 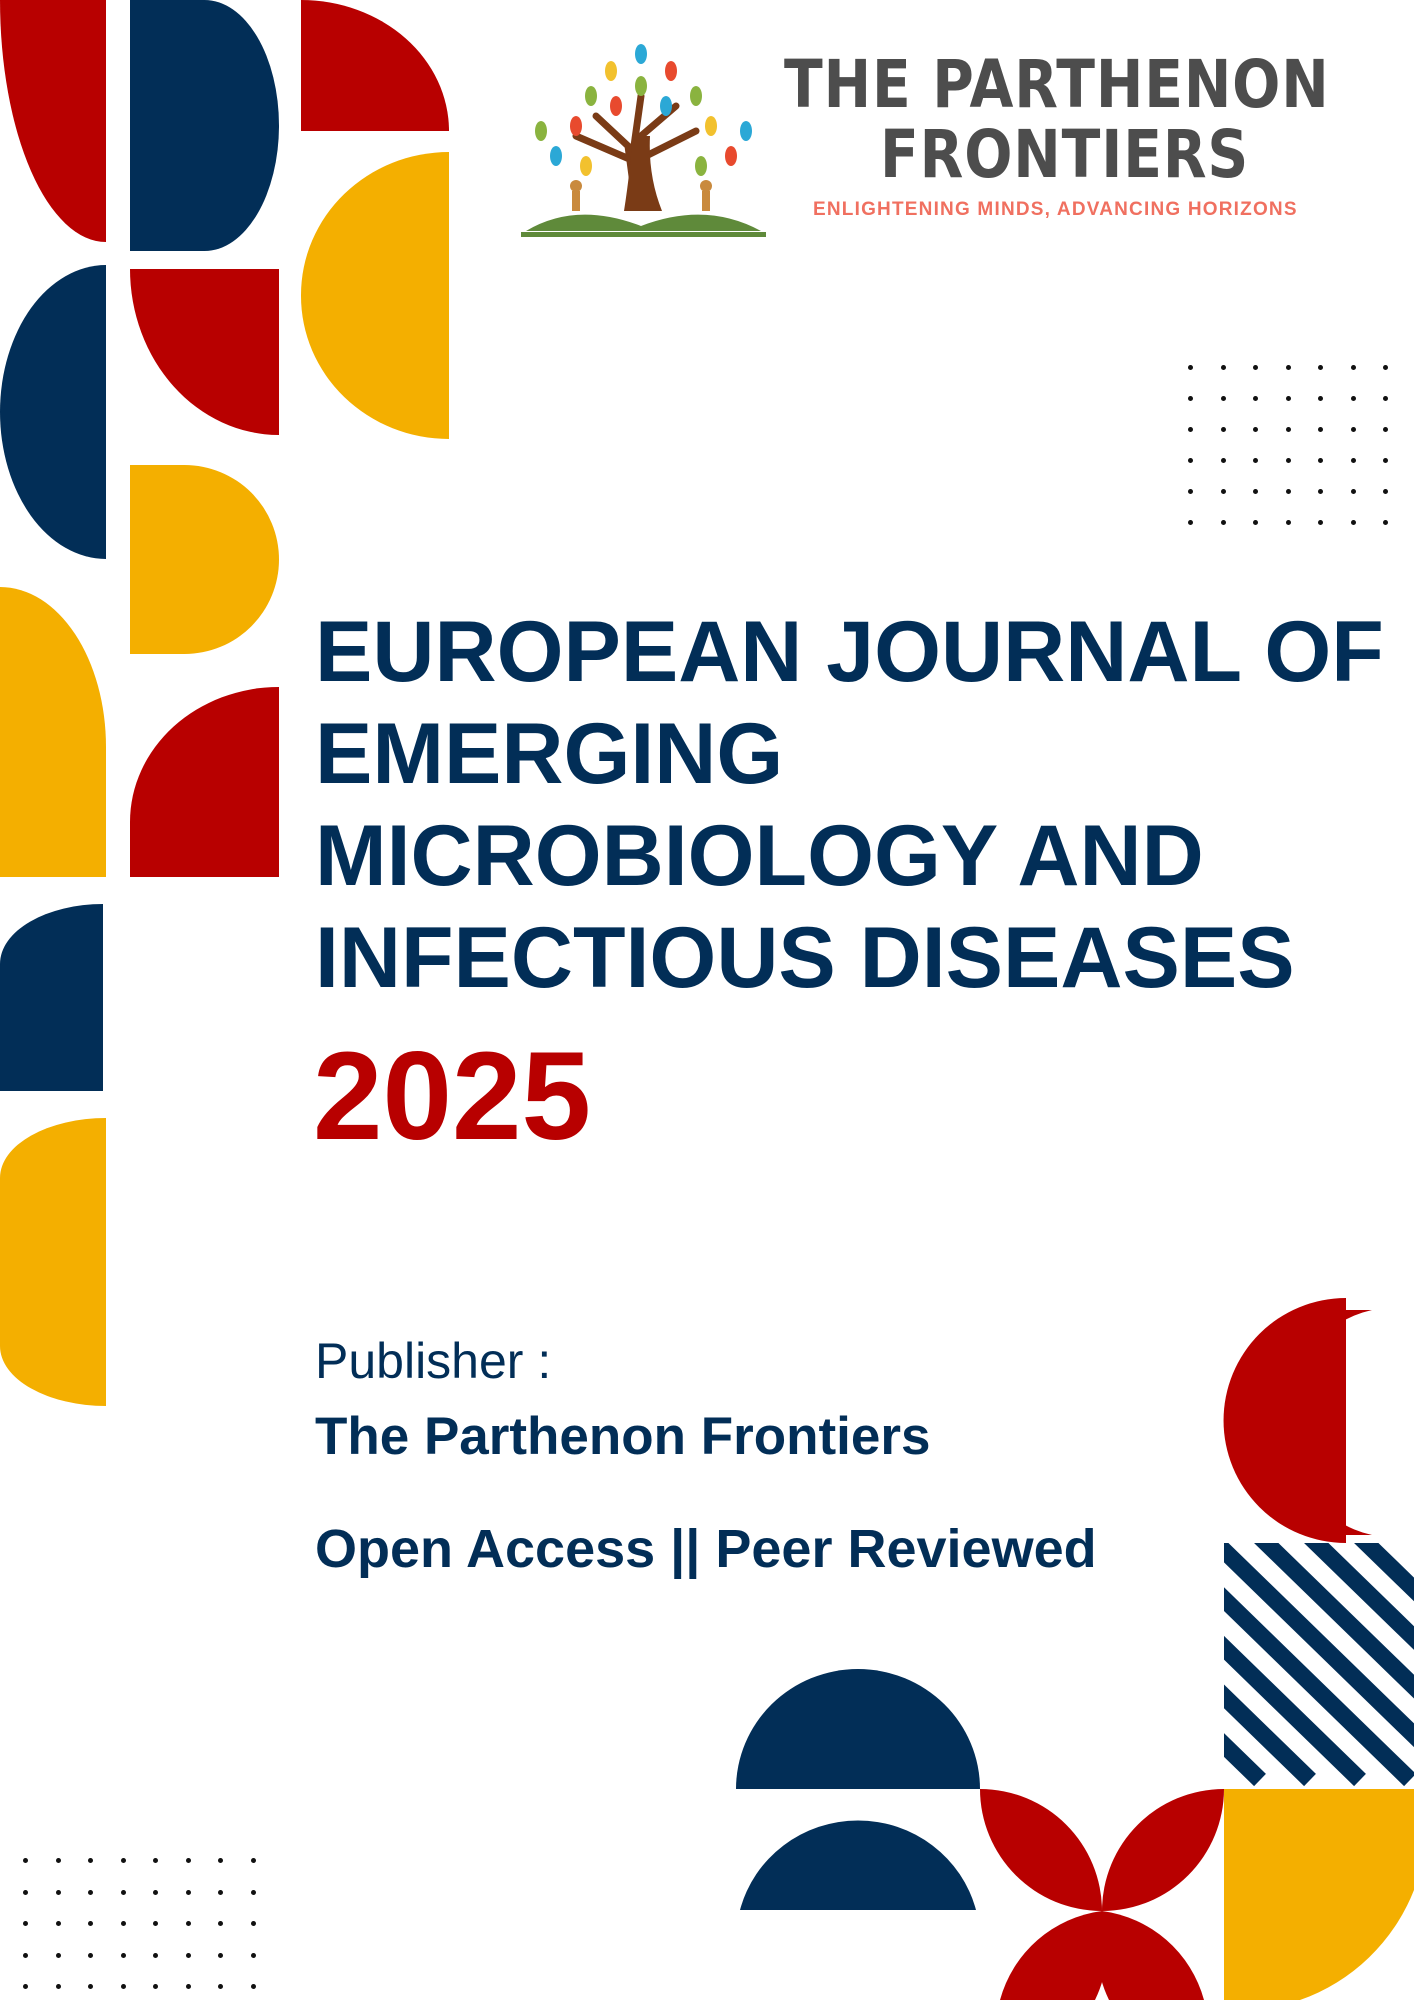 I want to click on journal-year: 2025, so click(x=452, y=1096).